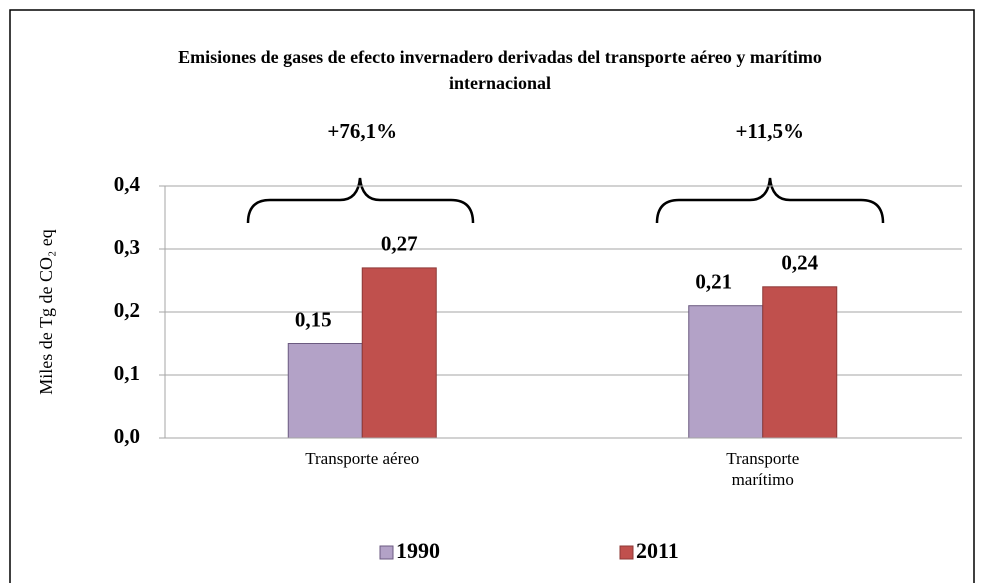 This screenshot has height=583, width=985. I want to click on value-label: 0,24, so click(799, 263).